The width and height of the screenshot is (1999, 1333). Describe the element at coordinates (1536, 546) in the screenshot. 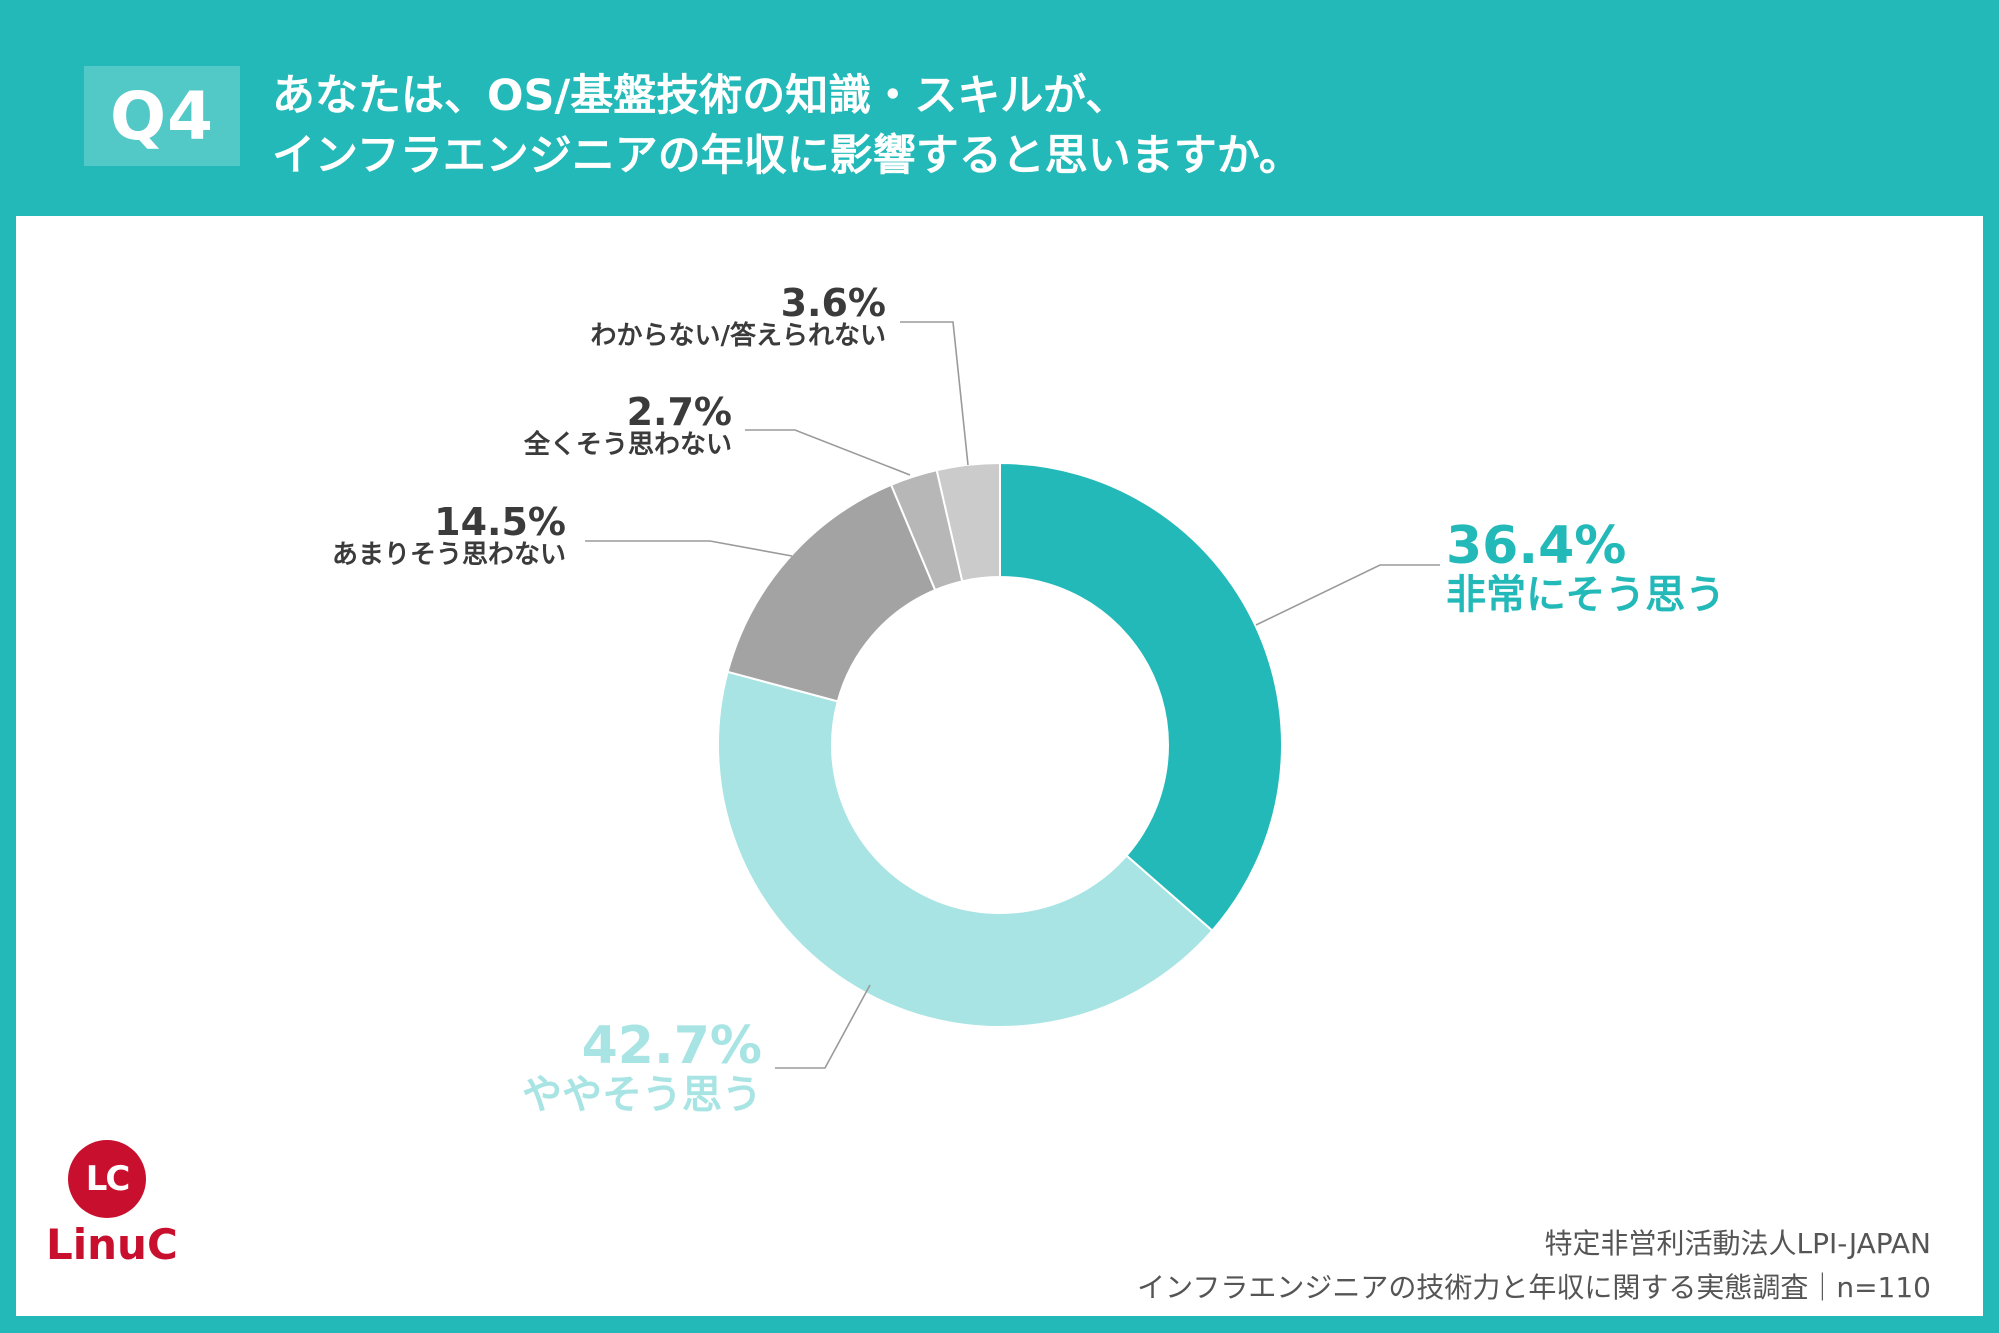

I see `label-very-pct: 36.4%` at that location.